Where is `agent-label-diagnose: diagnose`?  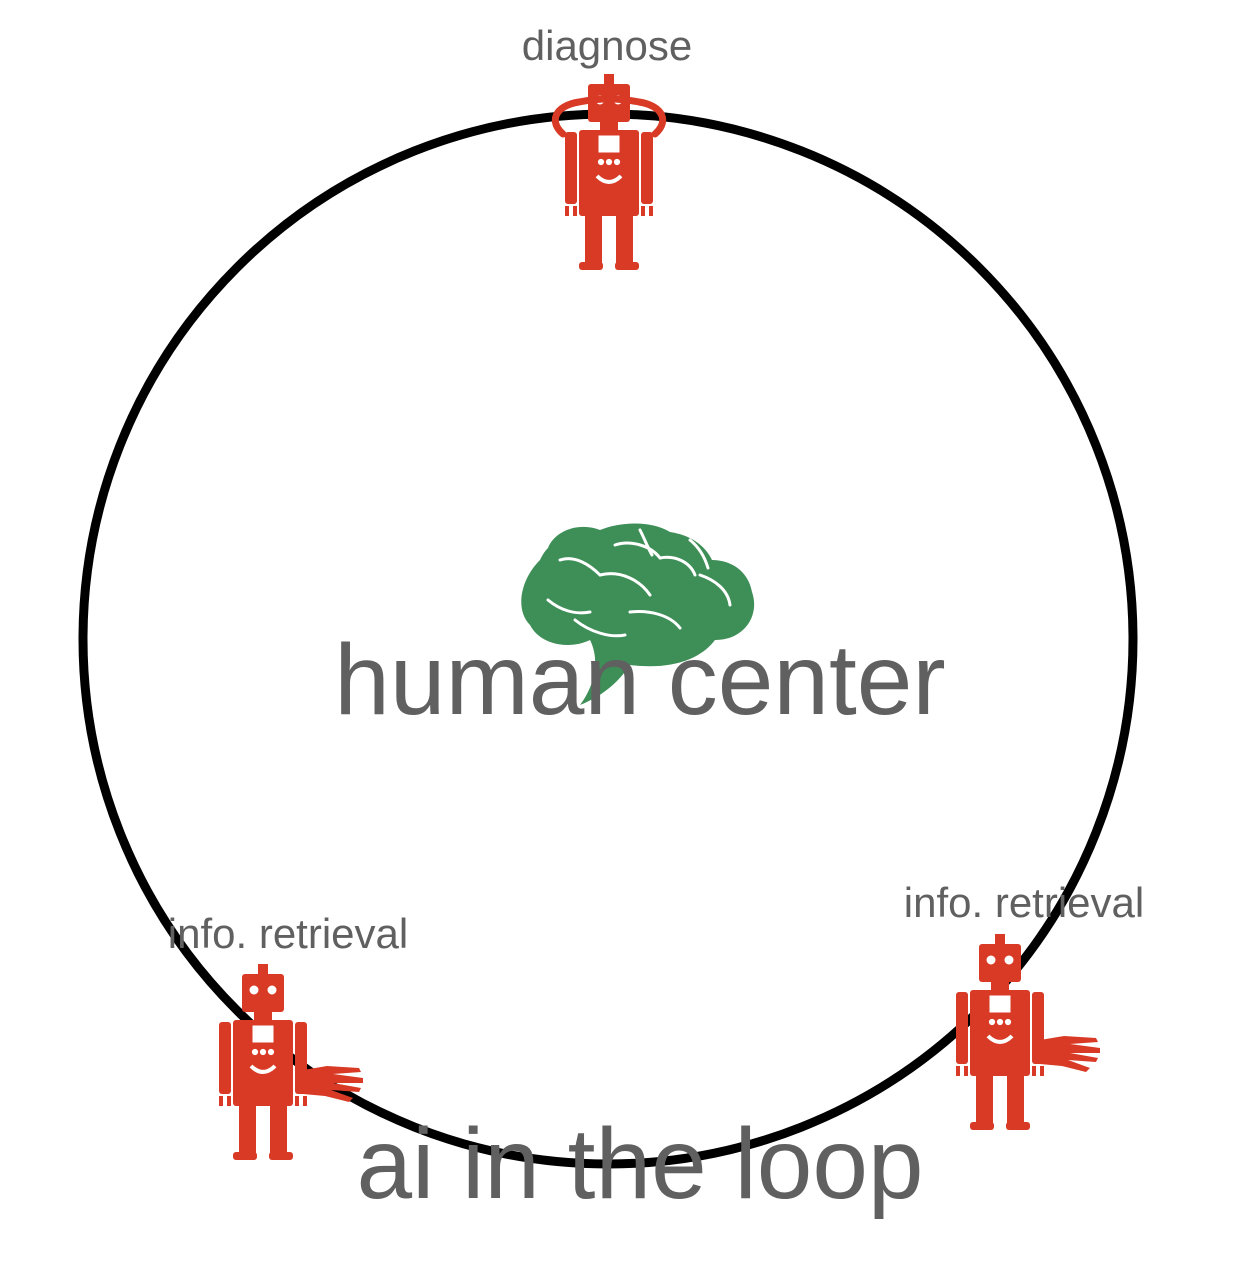 agent-label-diagnose: diagnose is located at coordinates (607, 45).